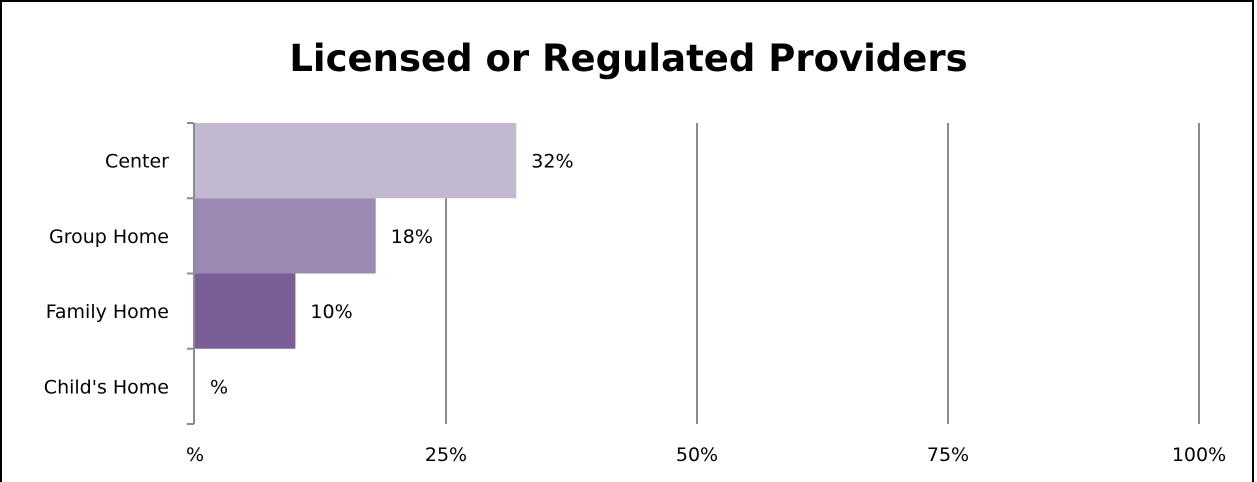  What do you see at coordinates (552, 162) in the screenshot?
I see `data-label: 32%` at bounding box center [552, 162].